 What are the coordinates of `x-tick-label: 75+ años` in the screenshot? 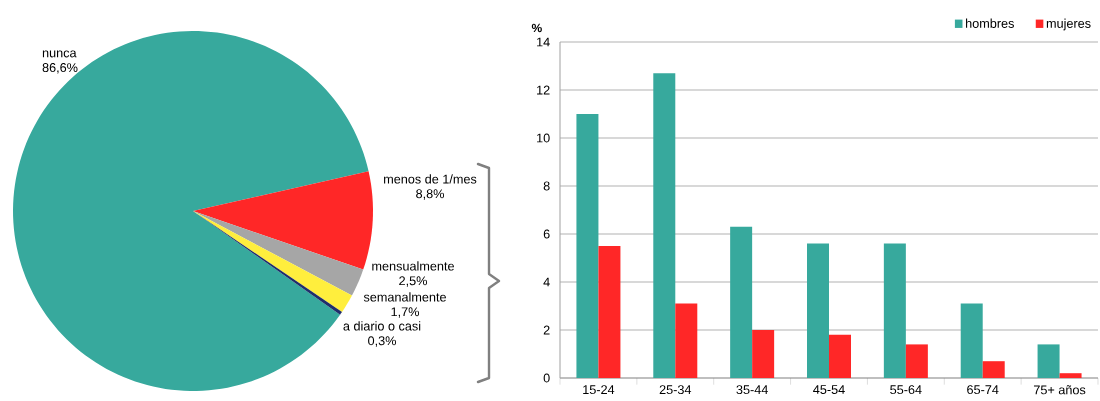 It's located at (1059, 390).